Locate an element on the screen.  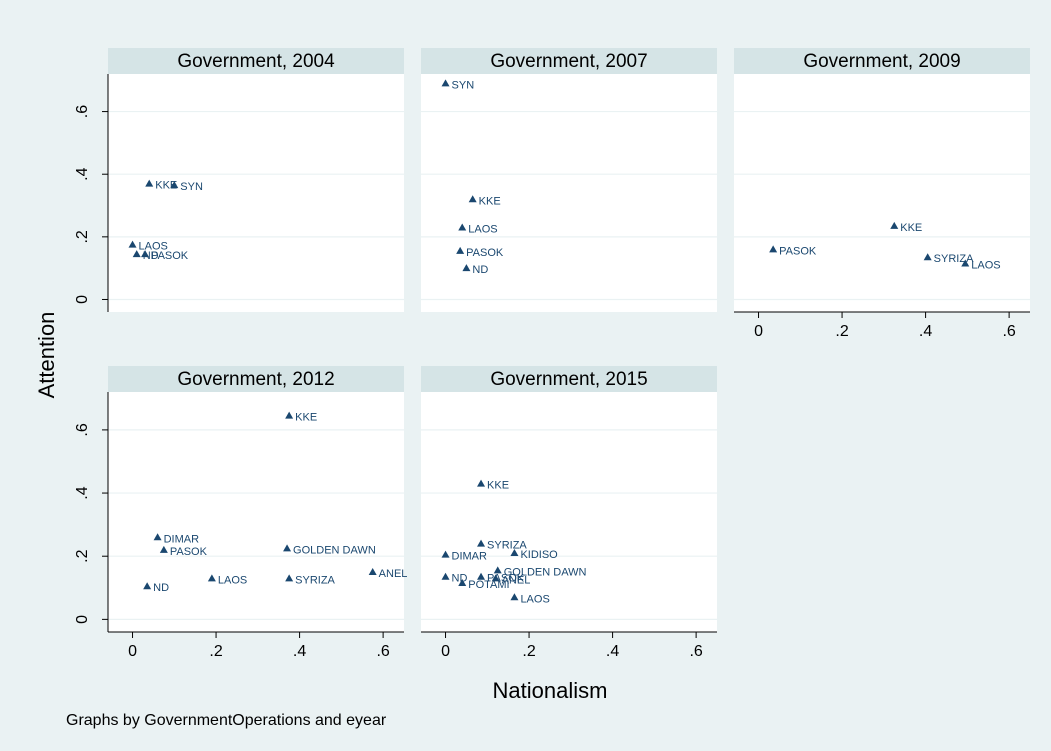
figure-note: Graphs by GovernmentOperations and eyear is located at coordinates (226, 720).